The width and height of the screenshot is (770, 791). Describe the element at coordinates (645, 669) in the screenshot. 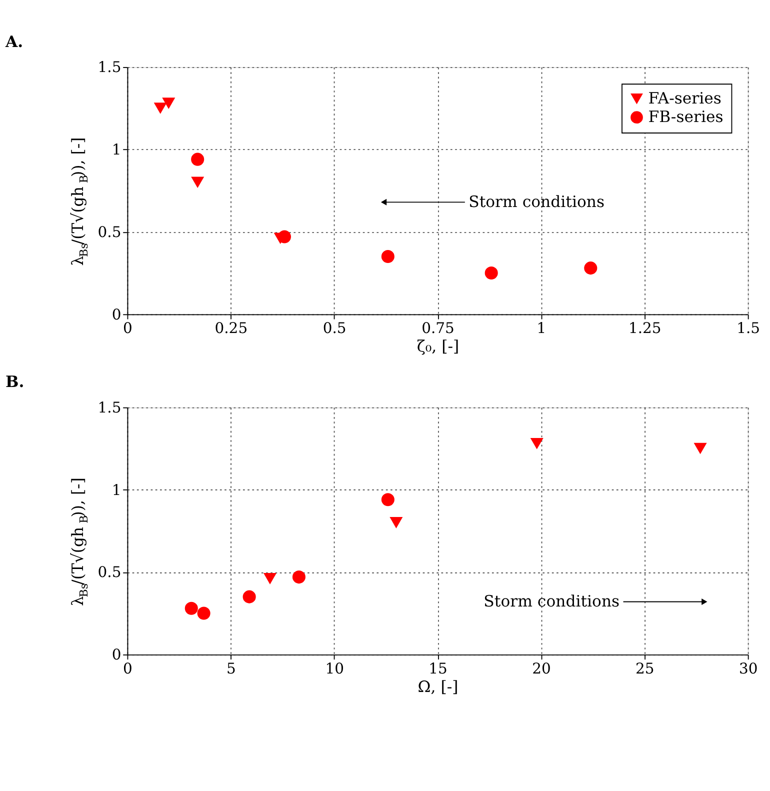

I see `x-tick-label: 25` at that location.